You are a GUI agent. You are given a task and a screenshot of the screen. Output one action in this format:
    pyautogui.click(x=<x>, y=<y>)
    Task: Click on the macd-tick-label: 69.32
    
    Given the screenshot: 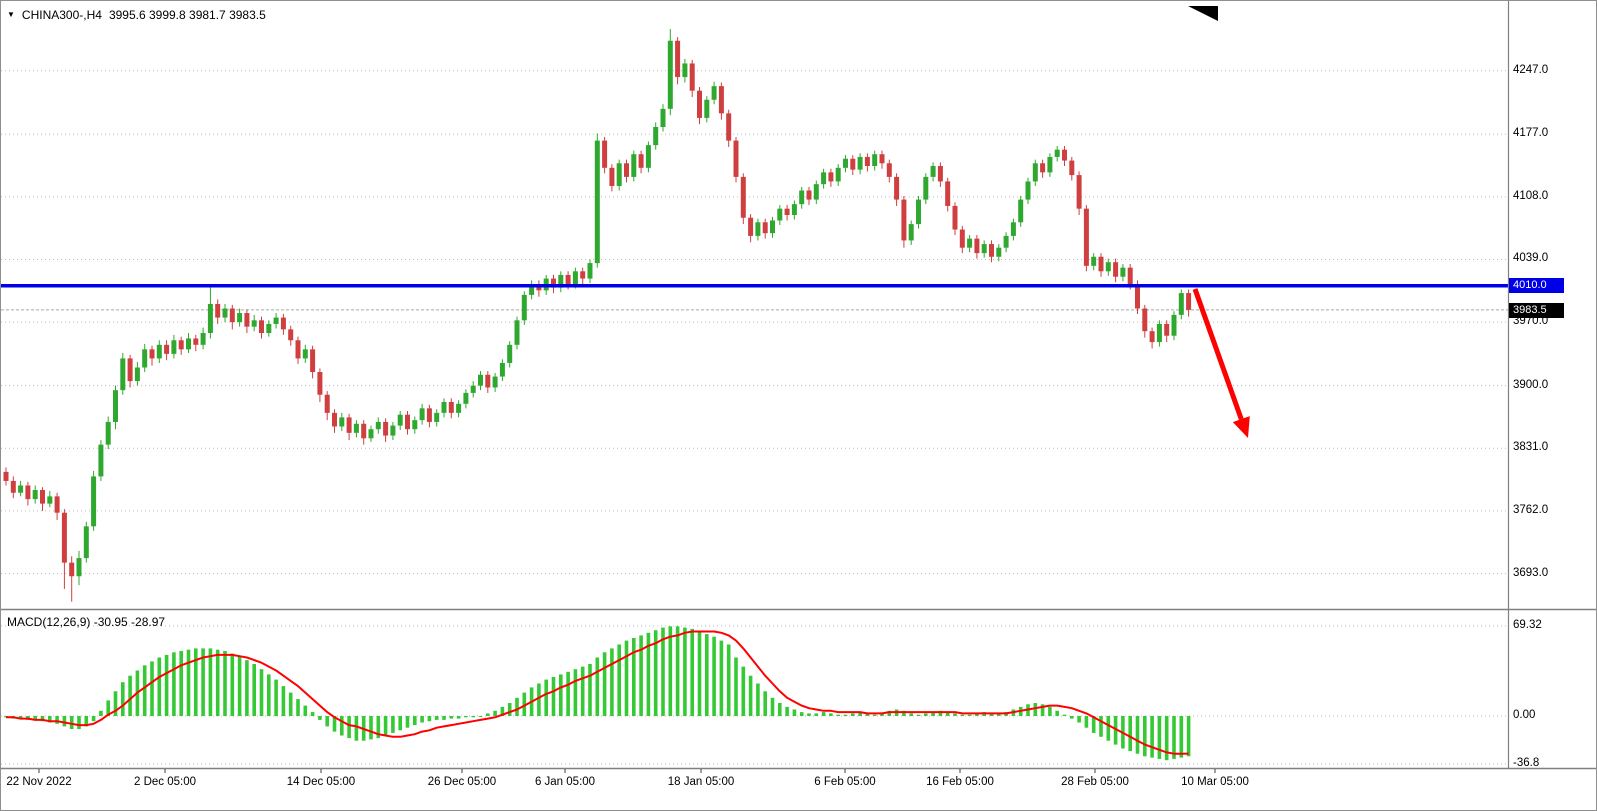 What is the action you would take?
    pyautogui.click(x=1527, y=624)
    